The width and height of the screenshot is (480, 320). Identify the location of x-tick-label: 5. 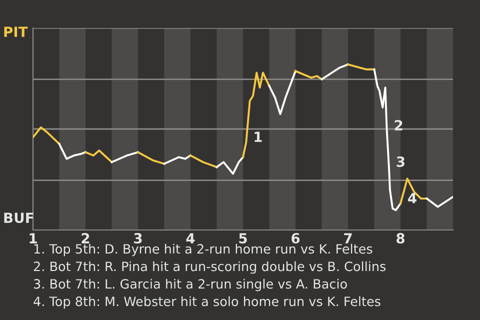
(243, 238).